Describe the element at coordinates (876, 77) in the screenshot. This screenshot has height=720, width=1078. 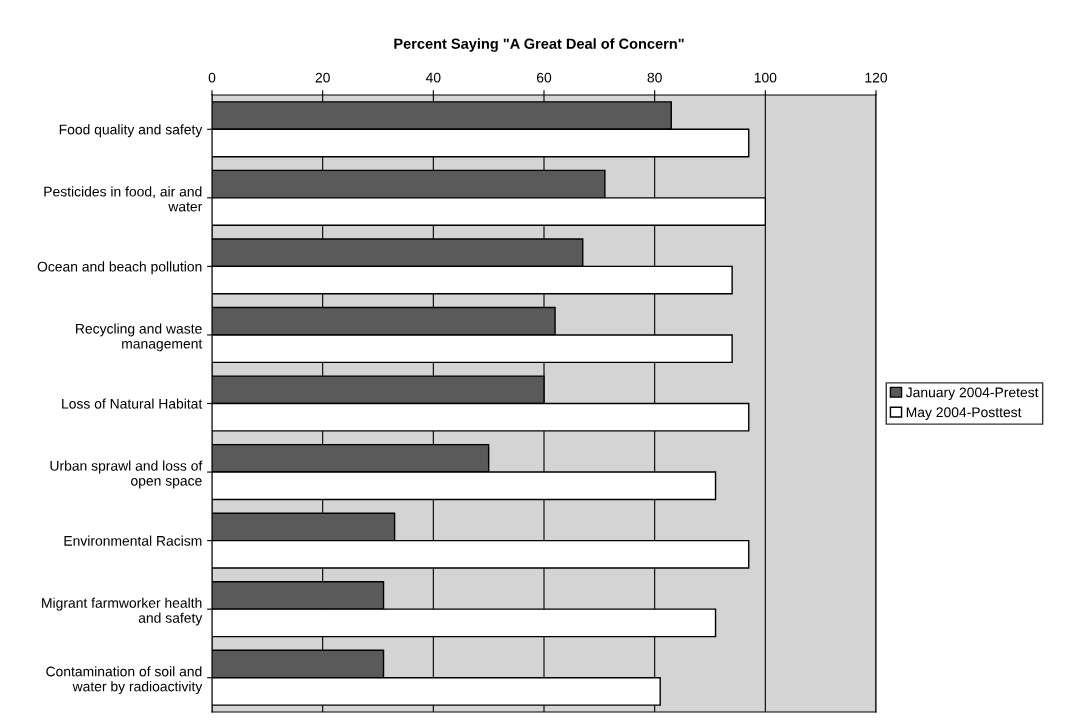
I see `x-tick-label: 120` at that location.